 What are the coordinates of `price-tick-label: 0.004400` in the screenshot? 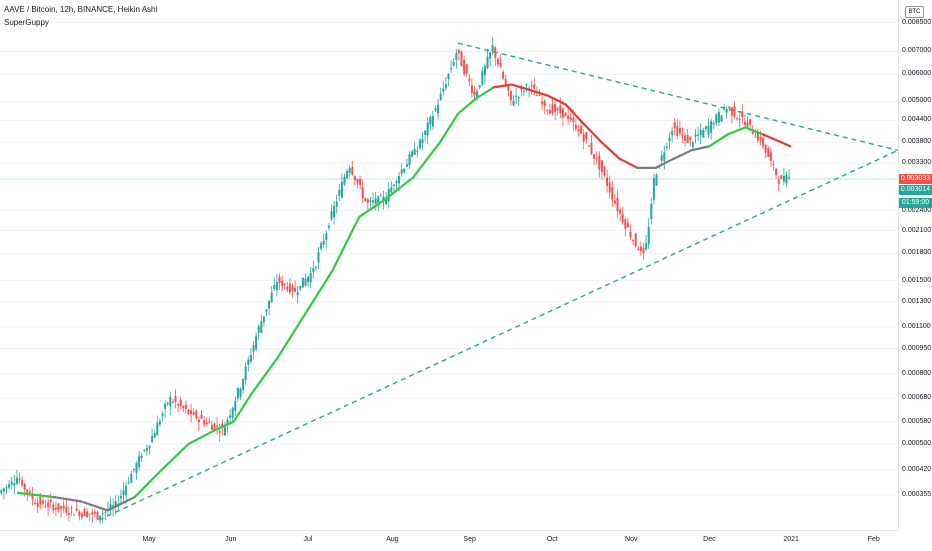 It's located at (917, 120).